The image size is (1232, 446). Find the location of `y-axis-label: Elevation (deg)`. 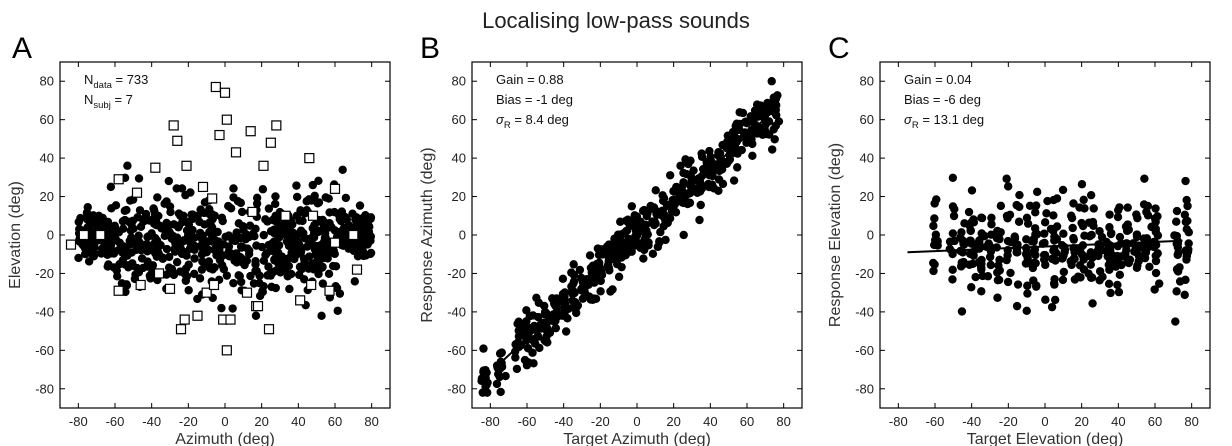

y-axis-label: Elevation (deg) is located at coordinates (15, 235).